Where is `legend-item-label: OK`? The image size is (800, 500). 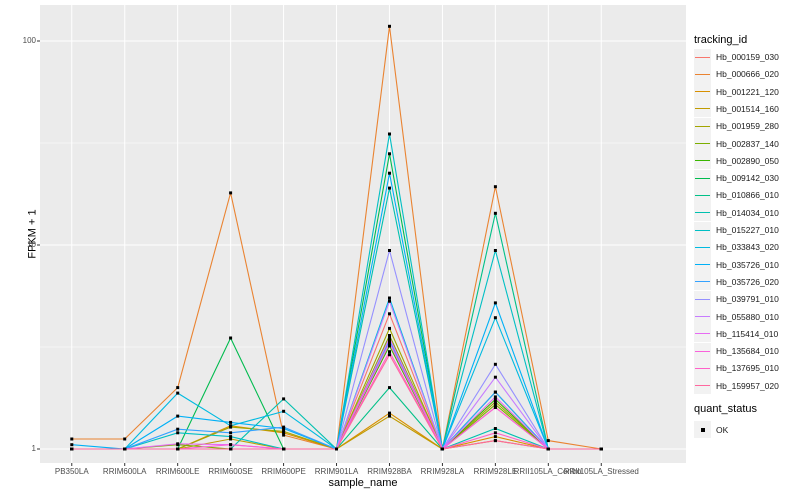 legend-item-label: OK is located at coordinates (722, 429).